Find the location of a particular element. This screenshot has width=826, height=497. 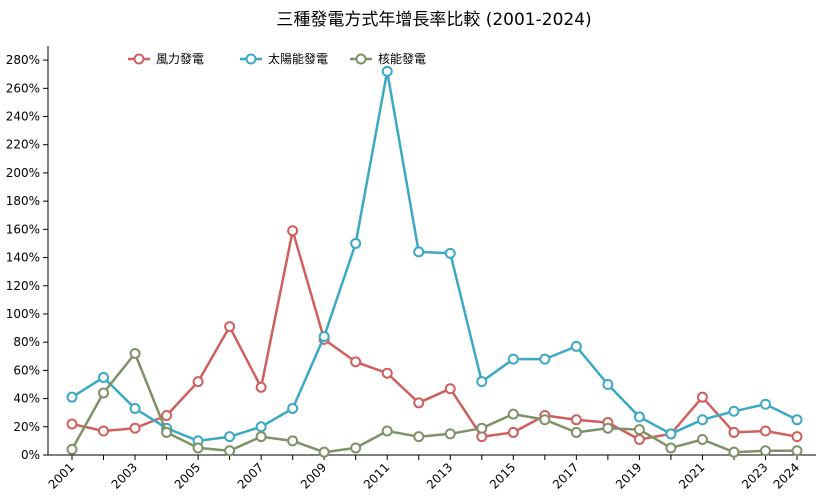

x-tick-label: 2009 is located at coordinates (313, 475).